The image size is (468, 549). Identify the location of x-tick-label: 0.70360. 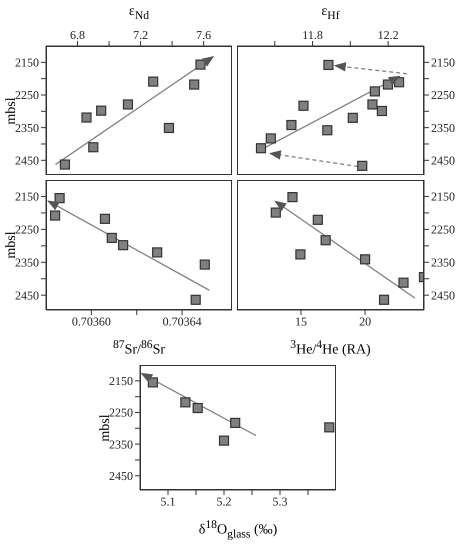
(91, 321).